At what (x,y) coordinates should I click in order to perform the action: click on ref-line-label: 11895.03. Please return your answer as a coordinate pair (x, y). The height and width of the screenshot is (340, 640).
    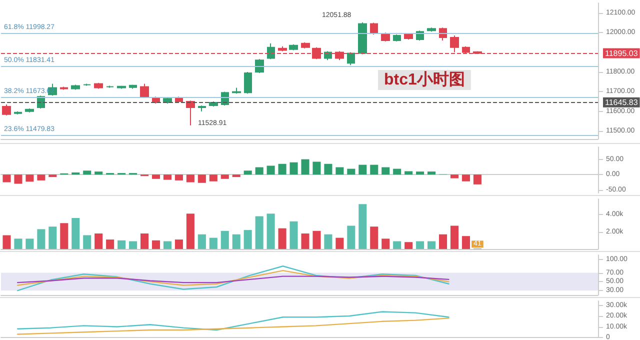
    Looking at the image, I should click on (621, 53).